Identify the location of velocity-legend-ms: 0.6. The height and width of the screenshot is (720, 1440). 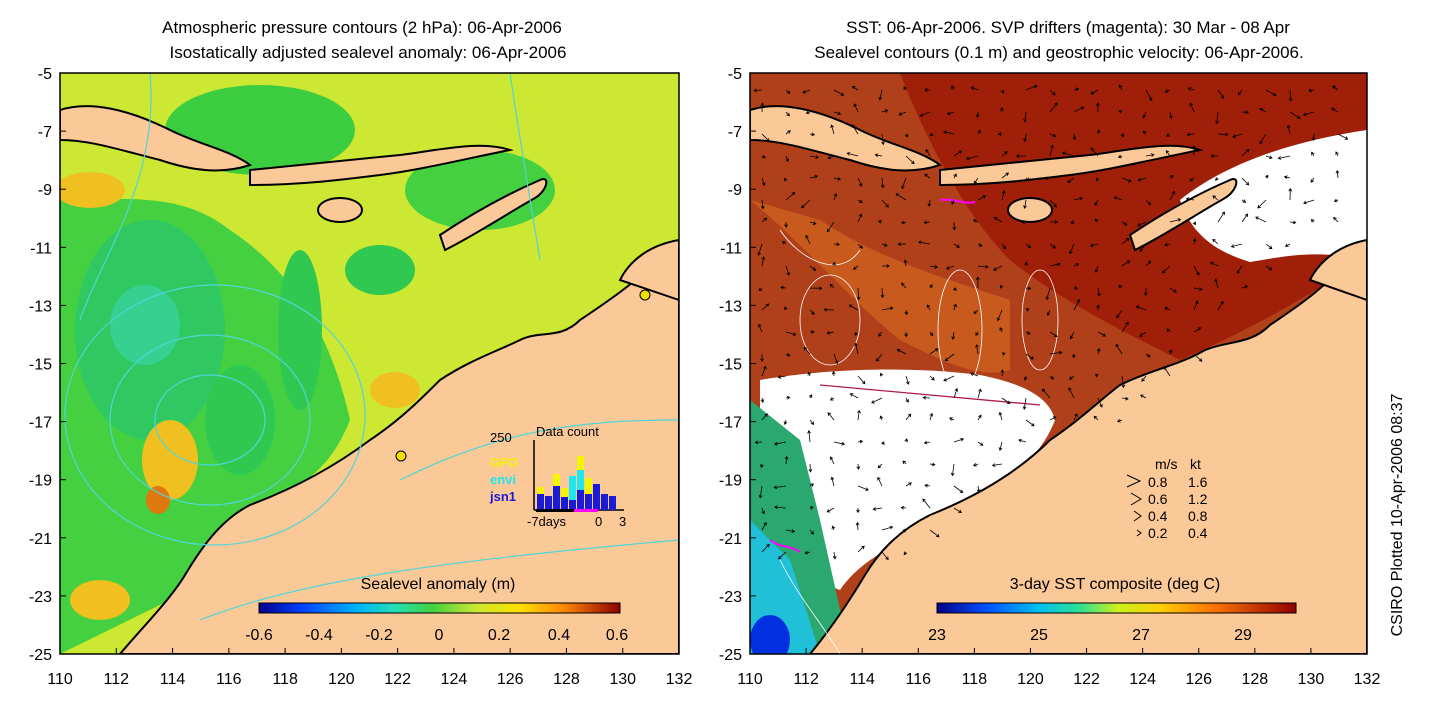
(1158, 499).